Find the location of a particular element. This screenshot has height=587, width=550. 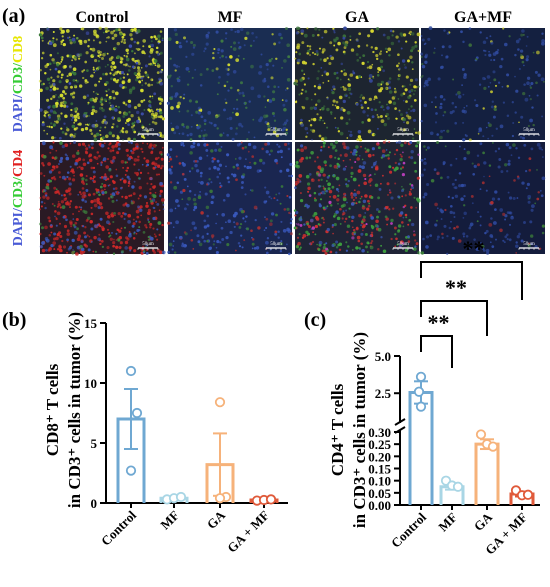

chart-b-y-tick-label-0: 0 is located at coordinates (94, 503).